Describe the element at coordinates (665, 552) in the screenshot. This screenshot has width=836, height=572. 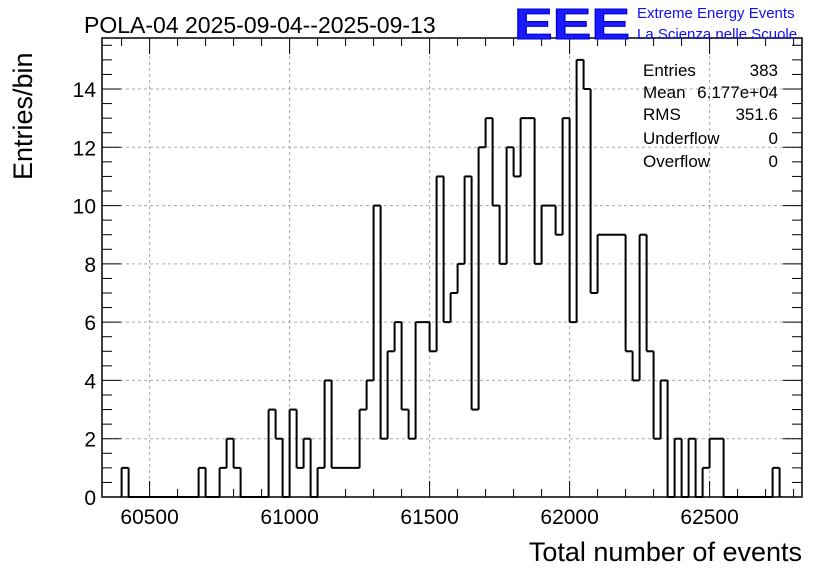
I see `x-axis-label: Total number of events` at that location.